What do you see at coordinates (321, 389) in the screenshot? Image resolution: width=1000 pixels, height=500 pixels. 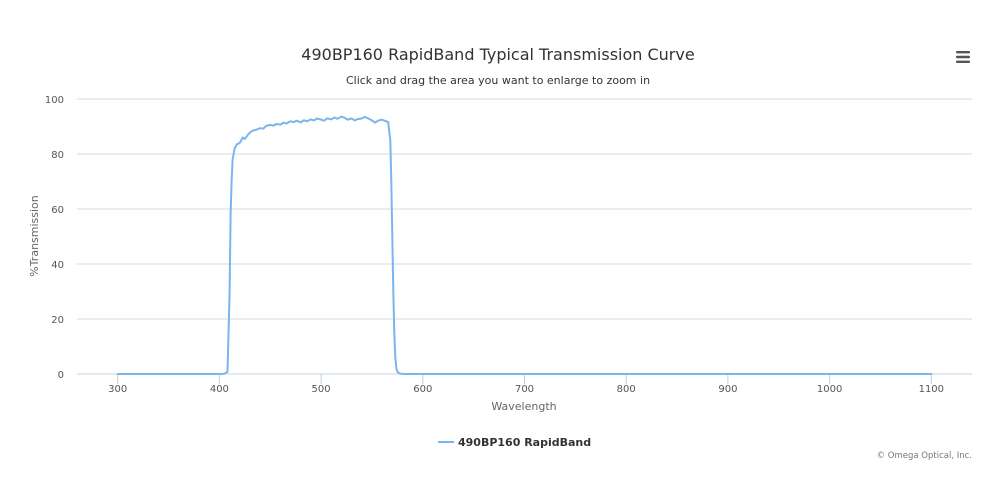 I see `x-tick-label: 500` at bounding box center [321, 389].